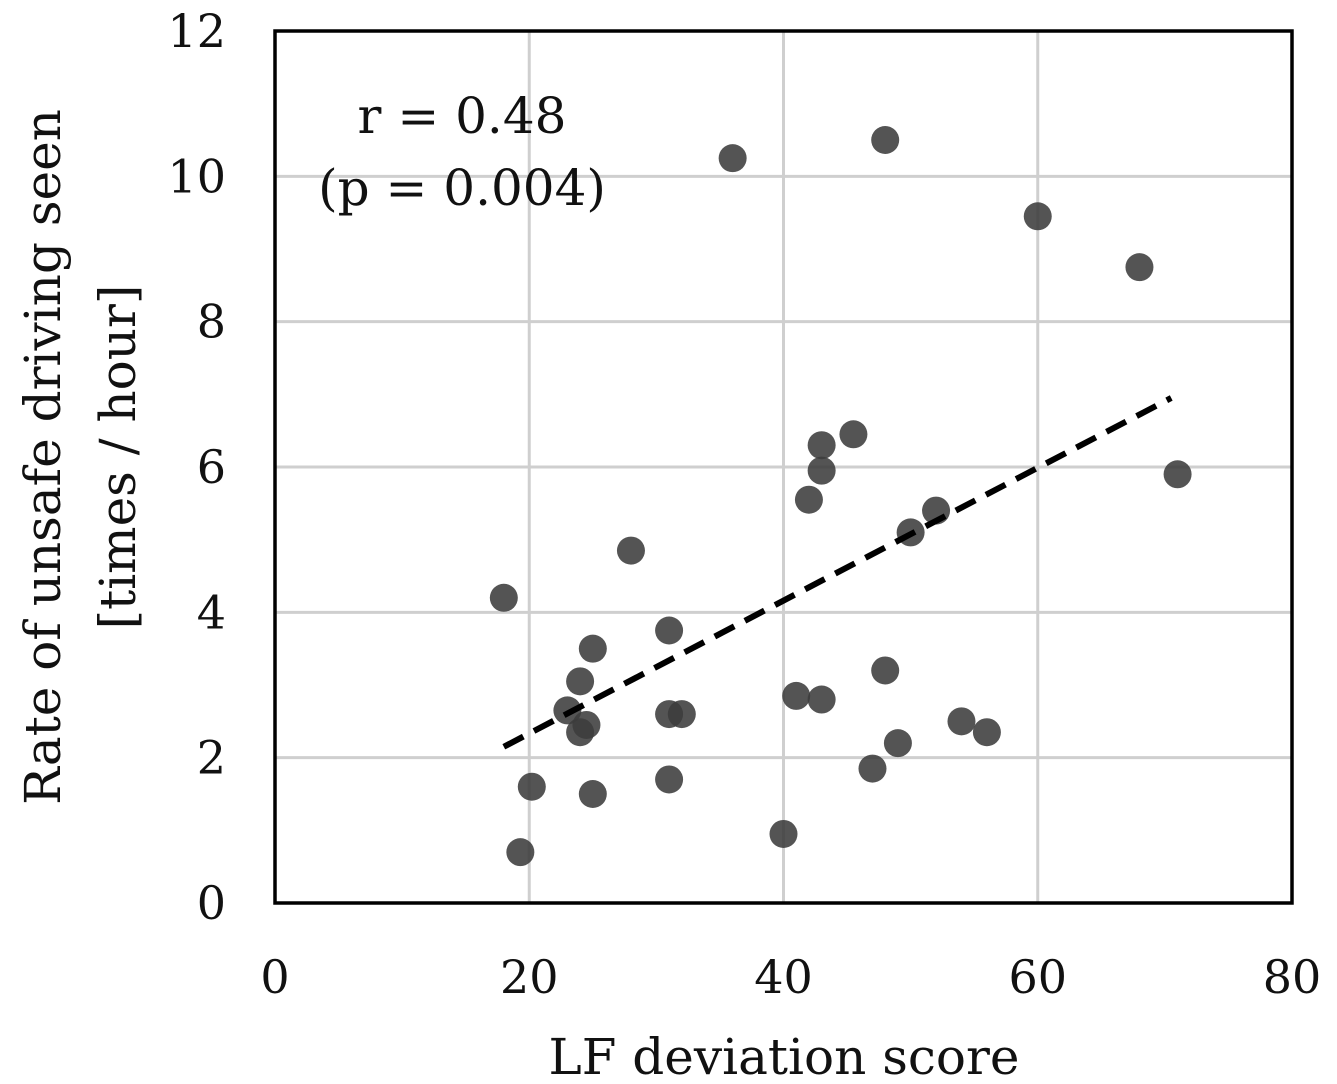 The image size is (1337, 1084). I want to click on x-tick-label: 60, so click(1037, 977).